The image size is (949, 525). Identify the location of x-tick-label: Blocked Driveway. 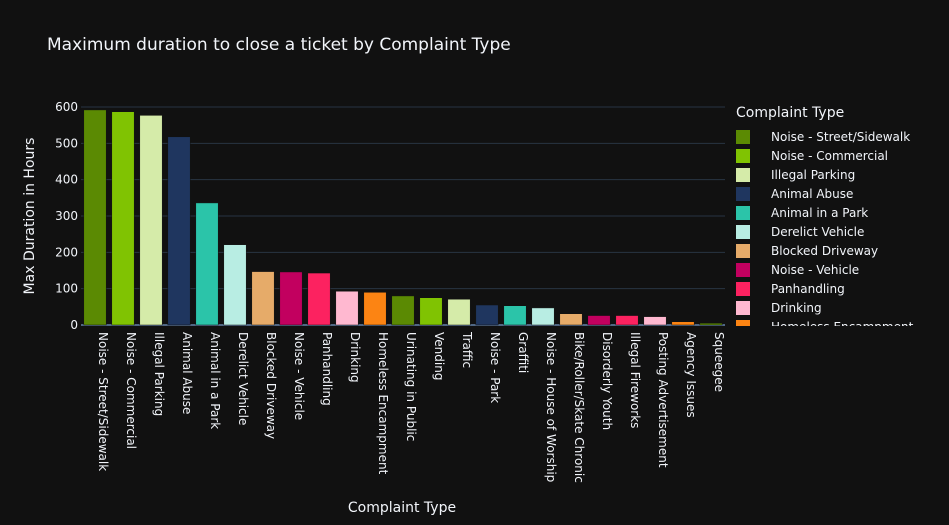
(271, 385).